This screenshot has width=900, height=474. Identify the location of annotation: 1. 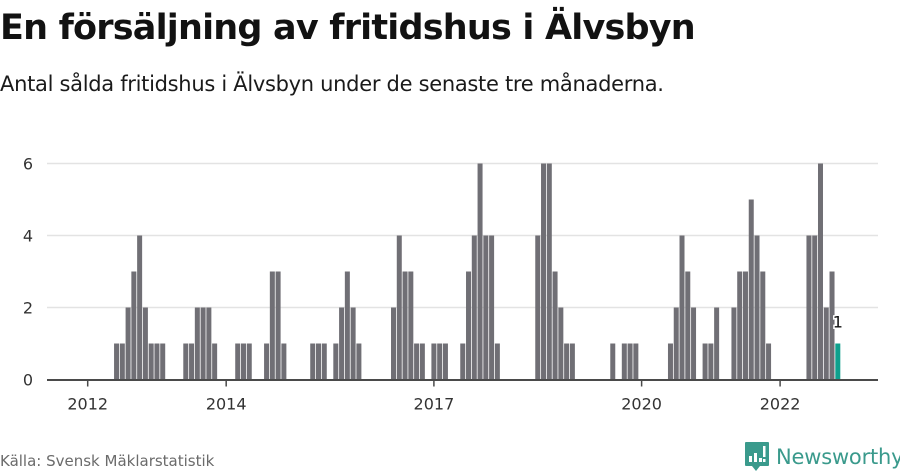
(837, 322).